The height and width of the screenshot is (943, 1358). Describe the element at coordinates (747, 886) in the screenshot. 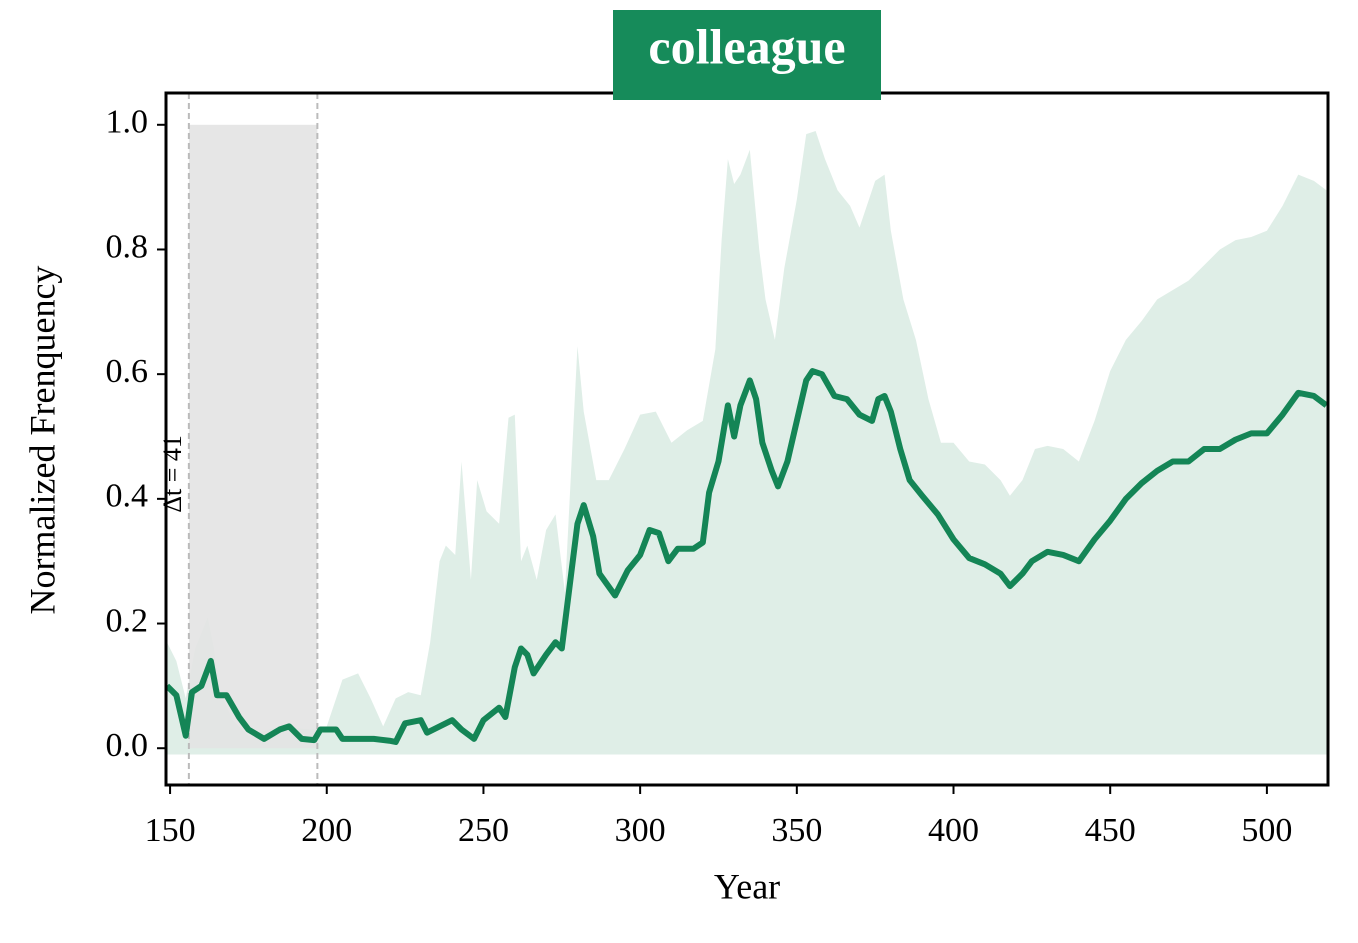

I see `x-axis-label: Year` at that location.